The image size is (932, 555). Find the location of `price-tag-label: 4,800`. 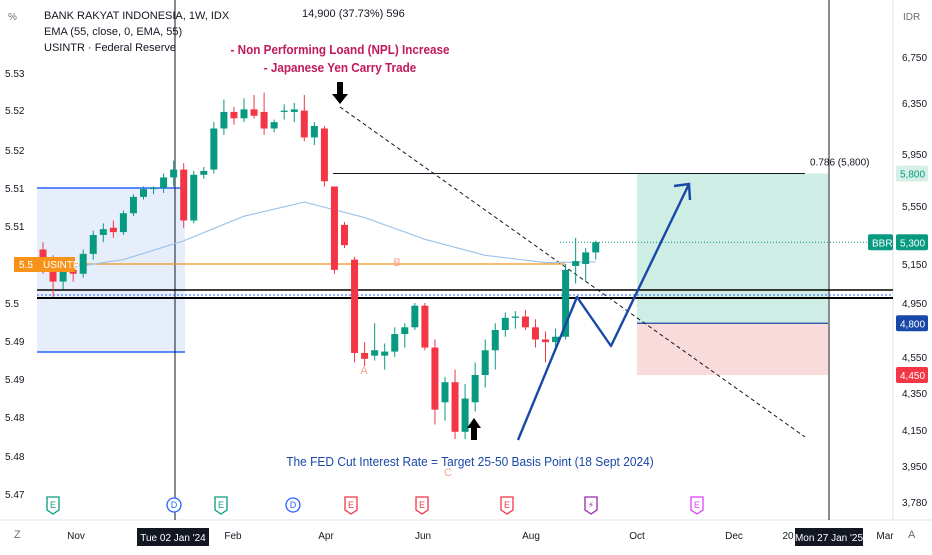

price-tag-label: 4,800 is located at coordinates (912, 324).